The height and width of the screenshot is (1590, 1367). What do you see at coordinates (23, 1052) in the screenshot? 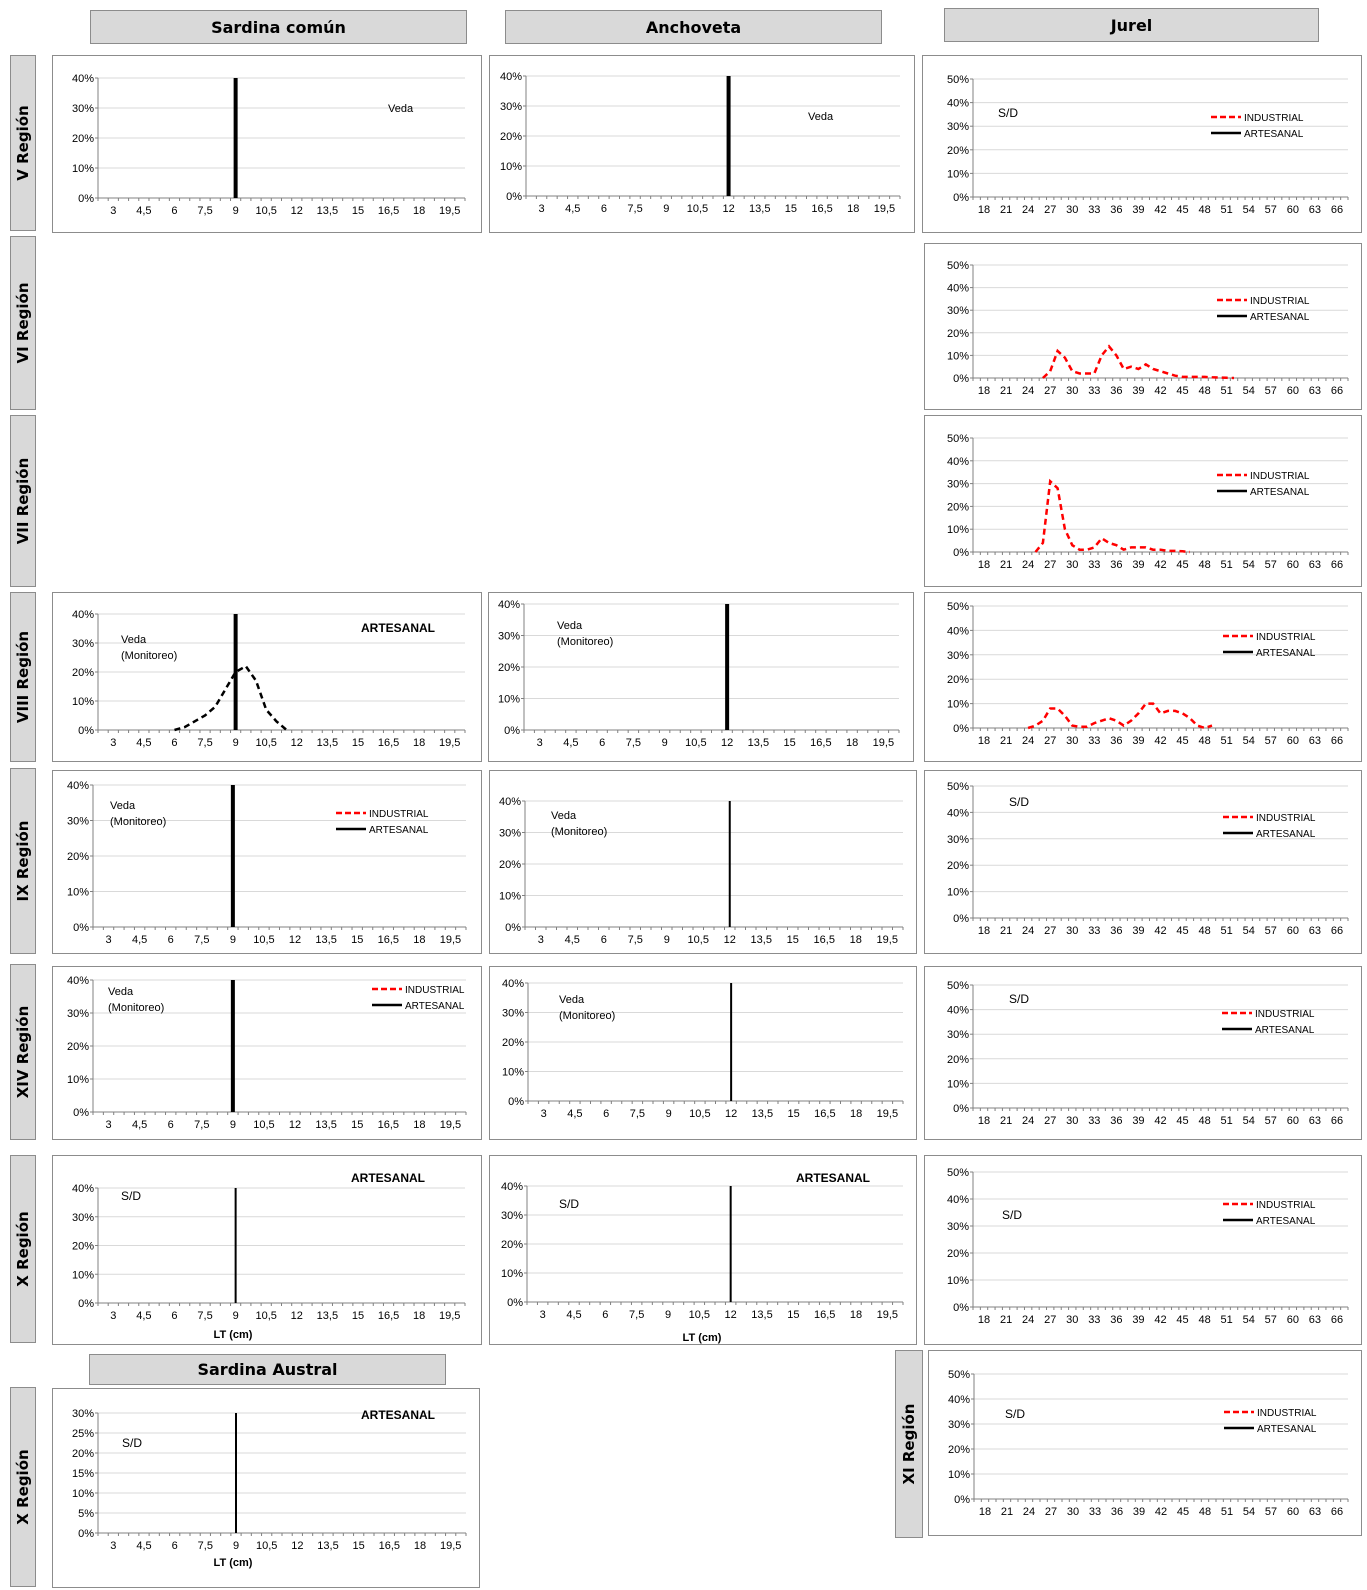
I see `row-label-xiv: XIV Región` at bounding box center [23, 1052].